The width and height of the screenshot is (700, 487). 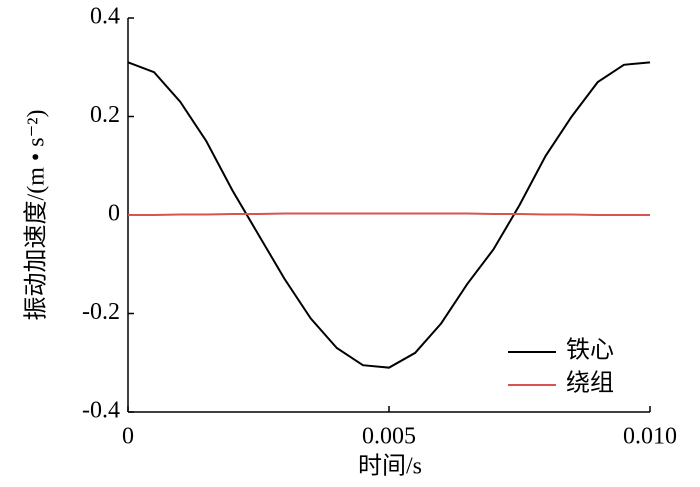 I want to click on legend-label: 铁心, so click(x=590, y=350).